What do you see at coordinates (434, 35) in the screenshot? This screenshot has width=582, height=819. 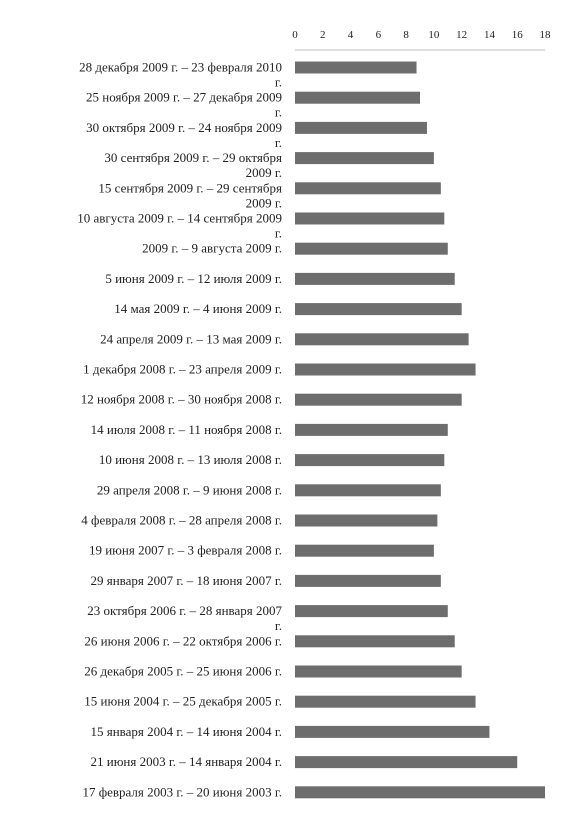 I see `x-tick-label: 10` at bounding box center [434, 35].